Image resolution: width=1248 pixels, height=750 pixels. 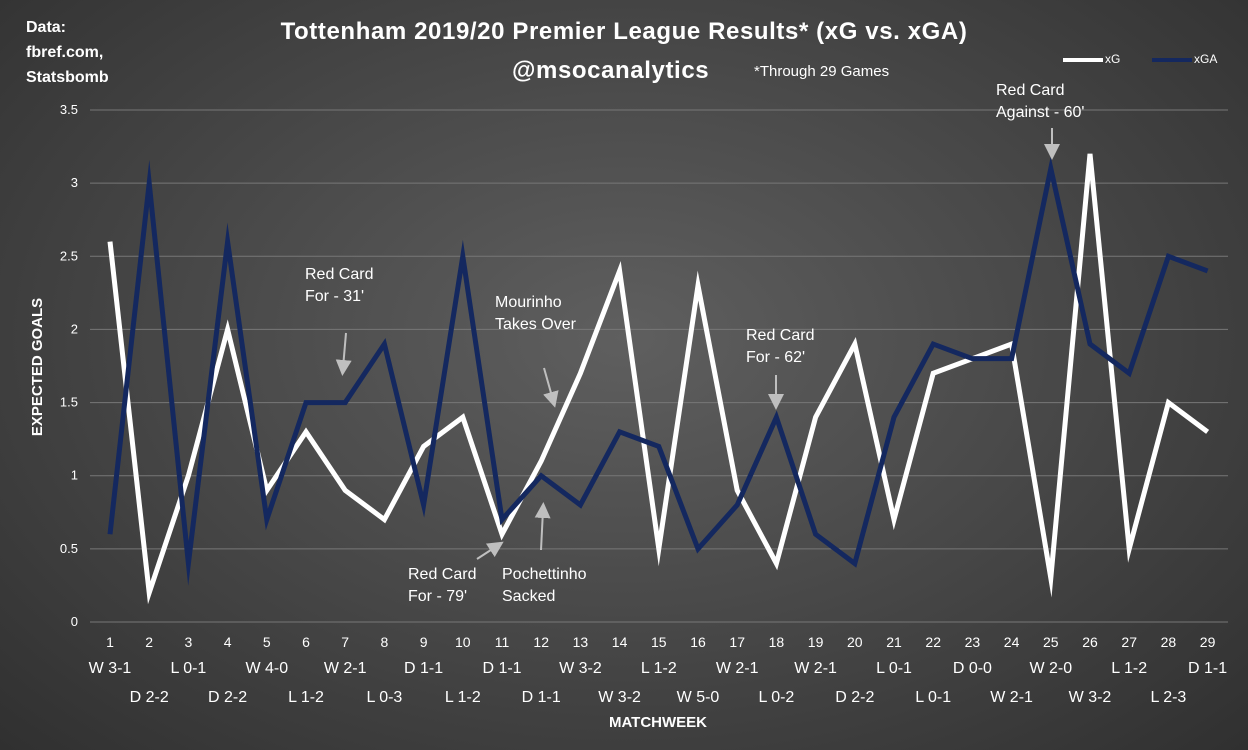 I want to click on result-label: L 0-2, so click(x=776, y=697).